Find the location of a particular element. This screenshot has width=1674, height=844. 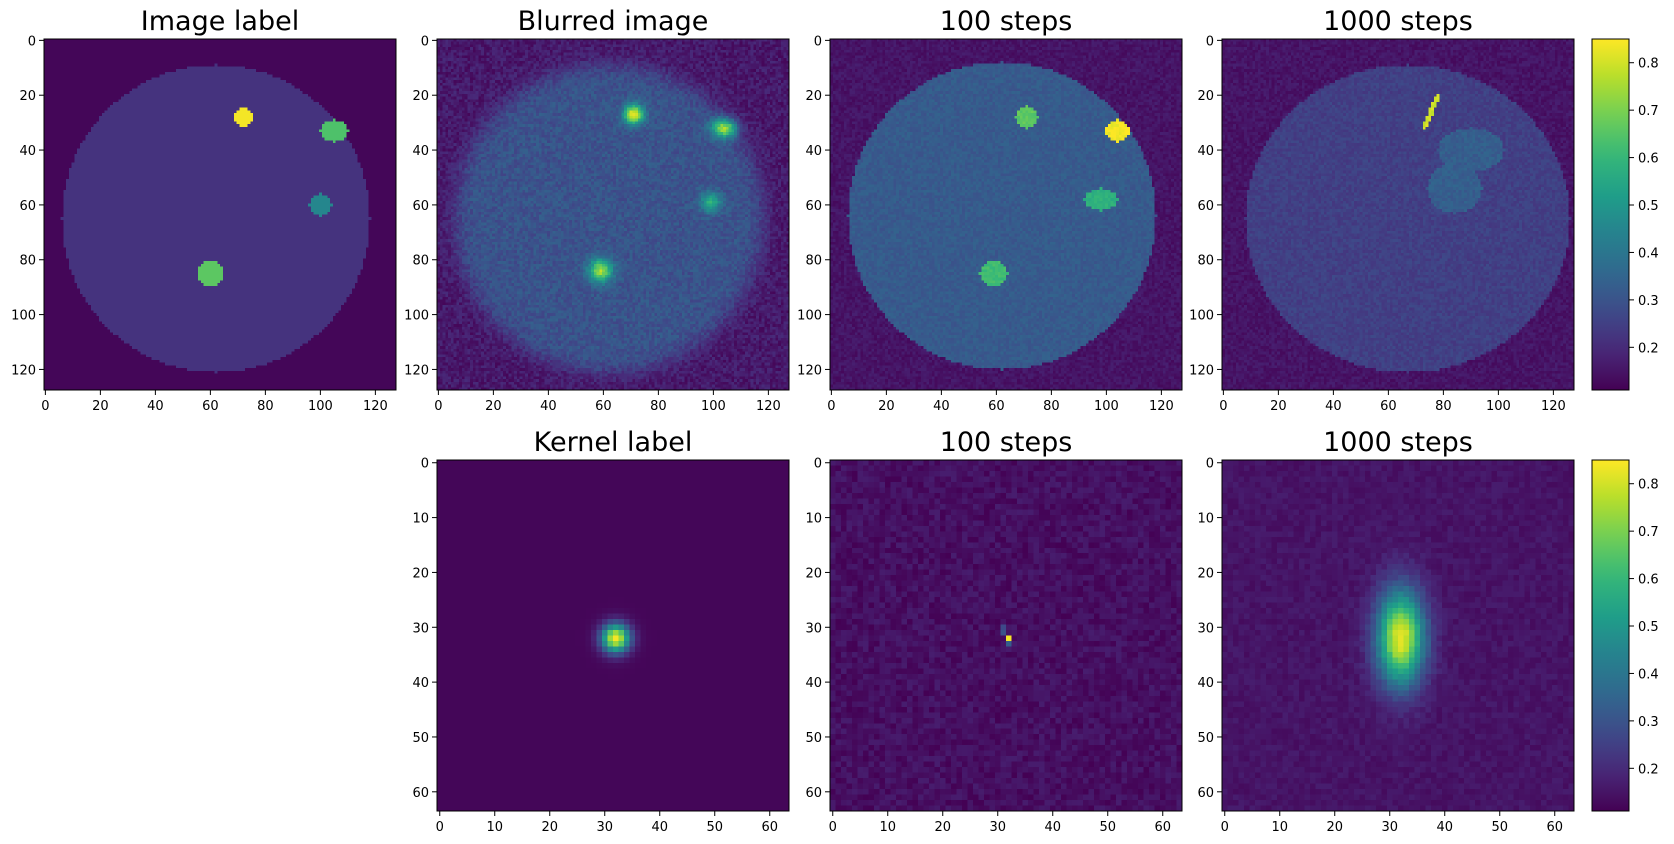

y-tick-label: 10 is located at coordinates (420, 519).